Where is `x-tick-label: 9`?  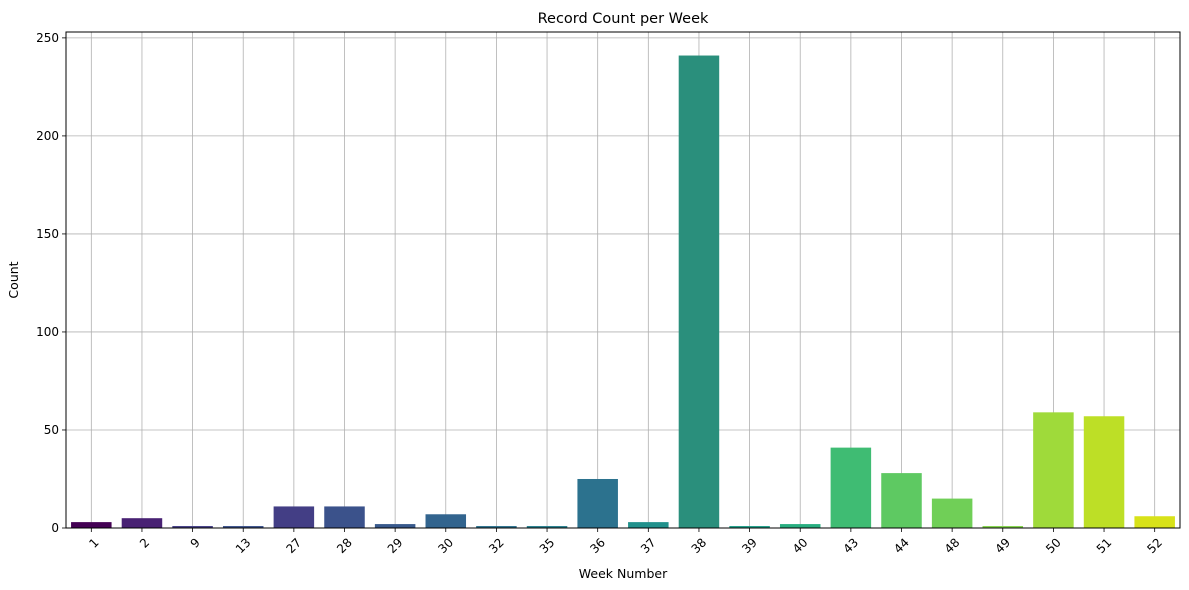
x-tick-label: 9 is located at coordinates (195, 542).